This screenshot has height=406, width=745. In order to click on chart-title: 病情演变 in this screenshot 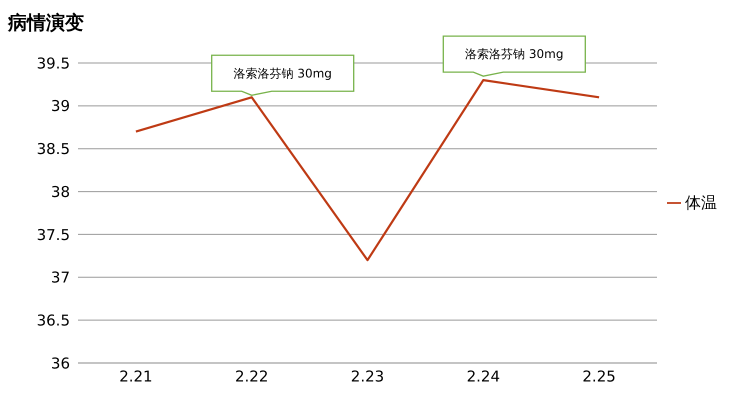, I will do `click(46, 23)`.